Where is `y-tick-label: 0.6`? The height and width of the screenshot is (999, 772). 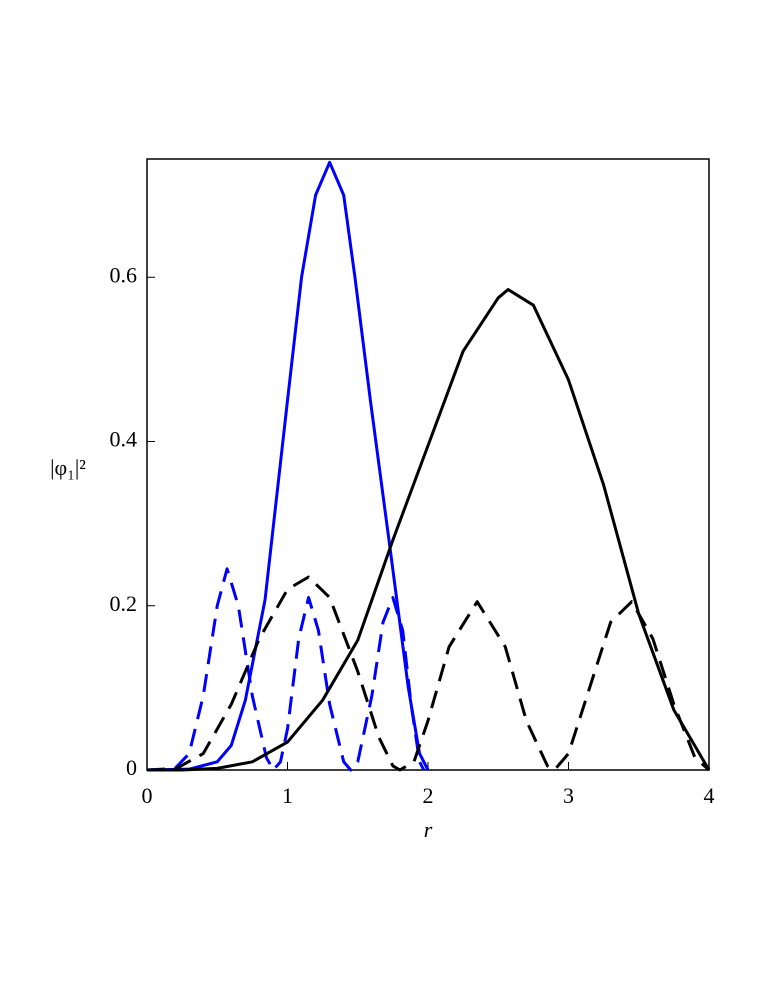 y-tick-label: 0.6 is located at coordinates (124, 274).